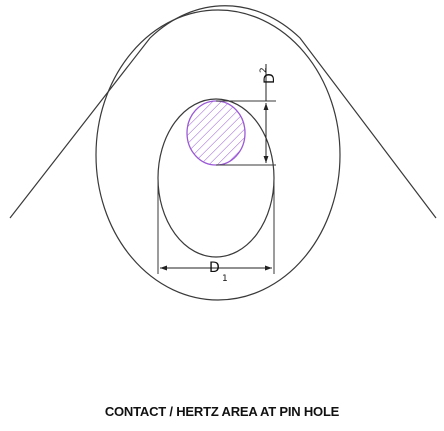 This screenshot has width=444, height=431. Describe the element at coordinates (216, 133) in the screenshot. I see `hertz-contact-area` at that location.